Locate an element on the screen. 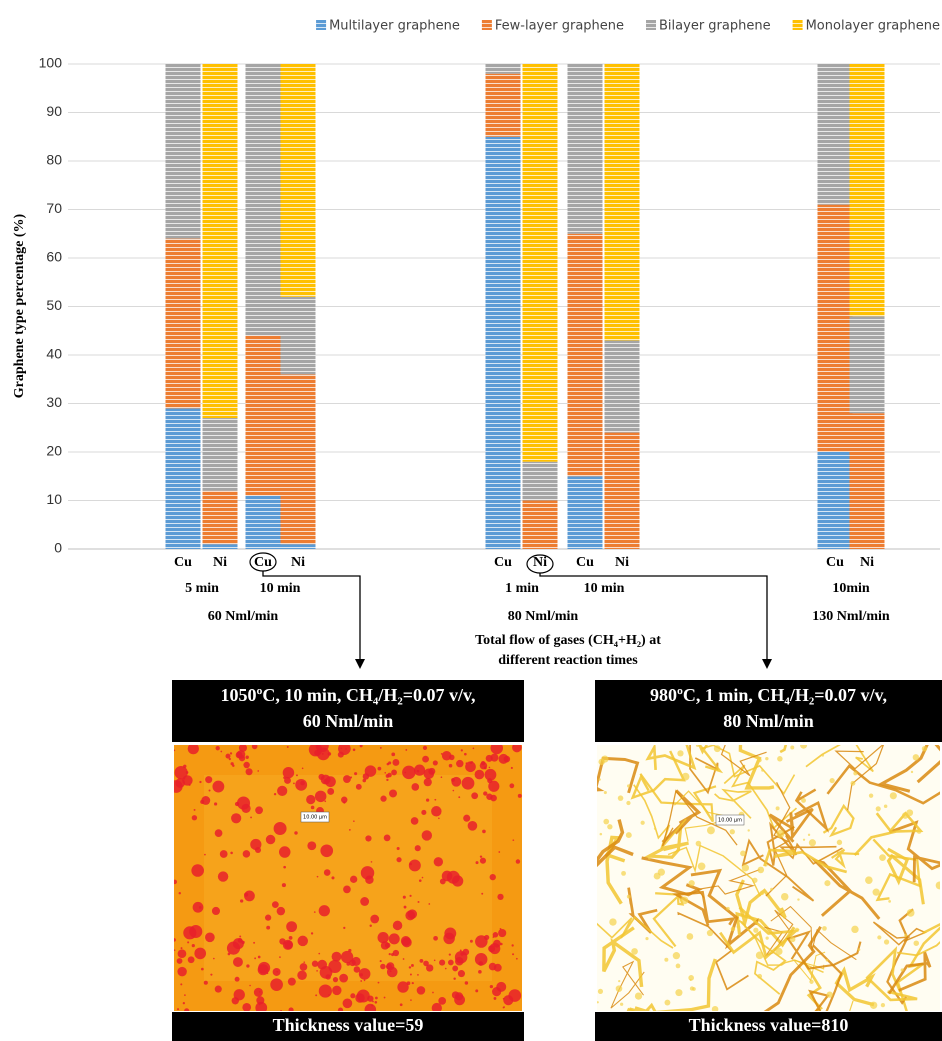  x-tick-label: Cu is located at coordinates (503, 562).